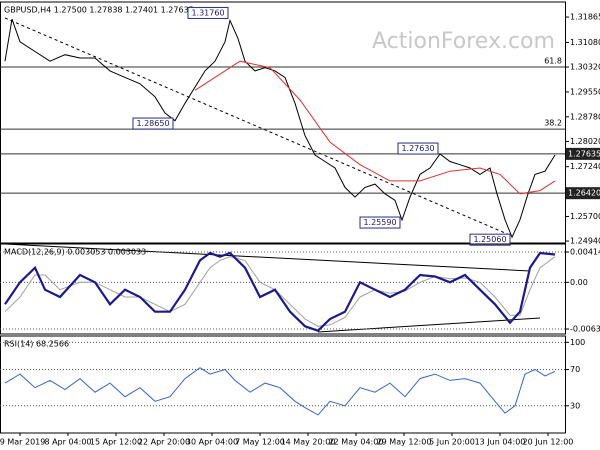 The width and height of the screenshot is (600, 450). I want to click on x-tick-label: 29 Mar 2019, so click(22, 442).